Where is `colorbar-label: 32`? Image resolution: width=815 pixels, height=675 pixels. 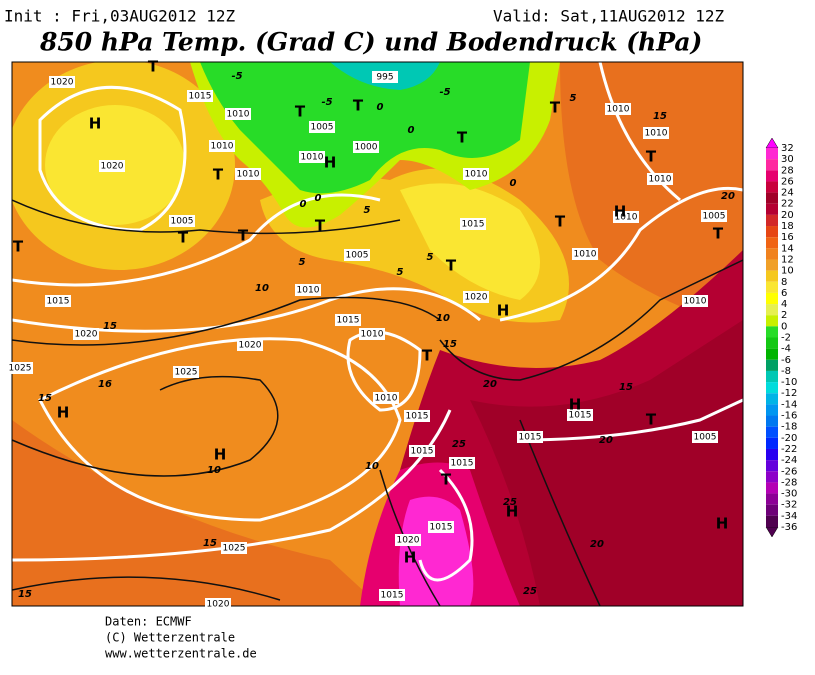
colorbar-label: 32 is located at coordinates (787, 148).